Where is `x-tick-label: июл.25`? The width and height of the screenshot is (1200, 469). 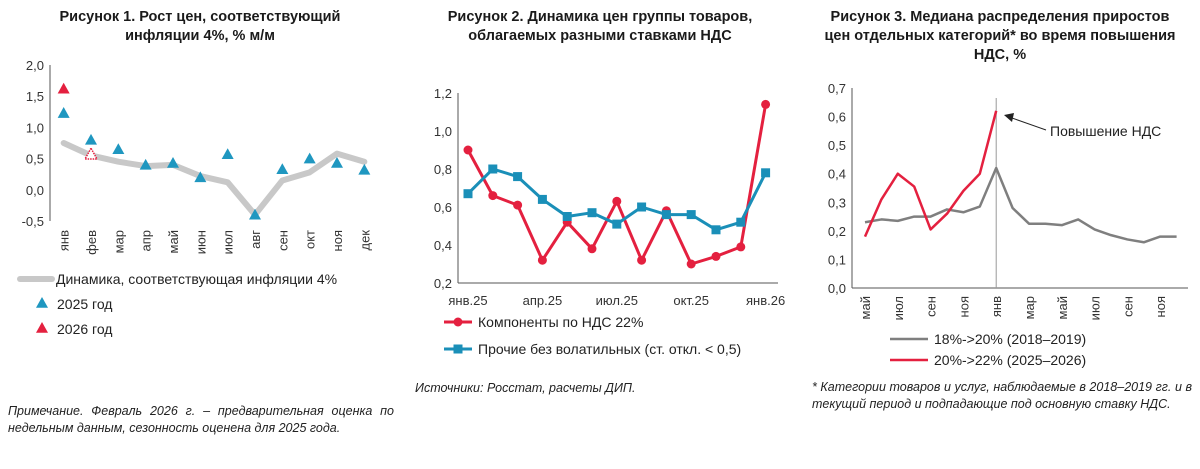 x-tick-label: июл.25 is located at coordinates (617, 300).